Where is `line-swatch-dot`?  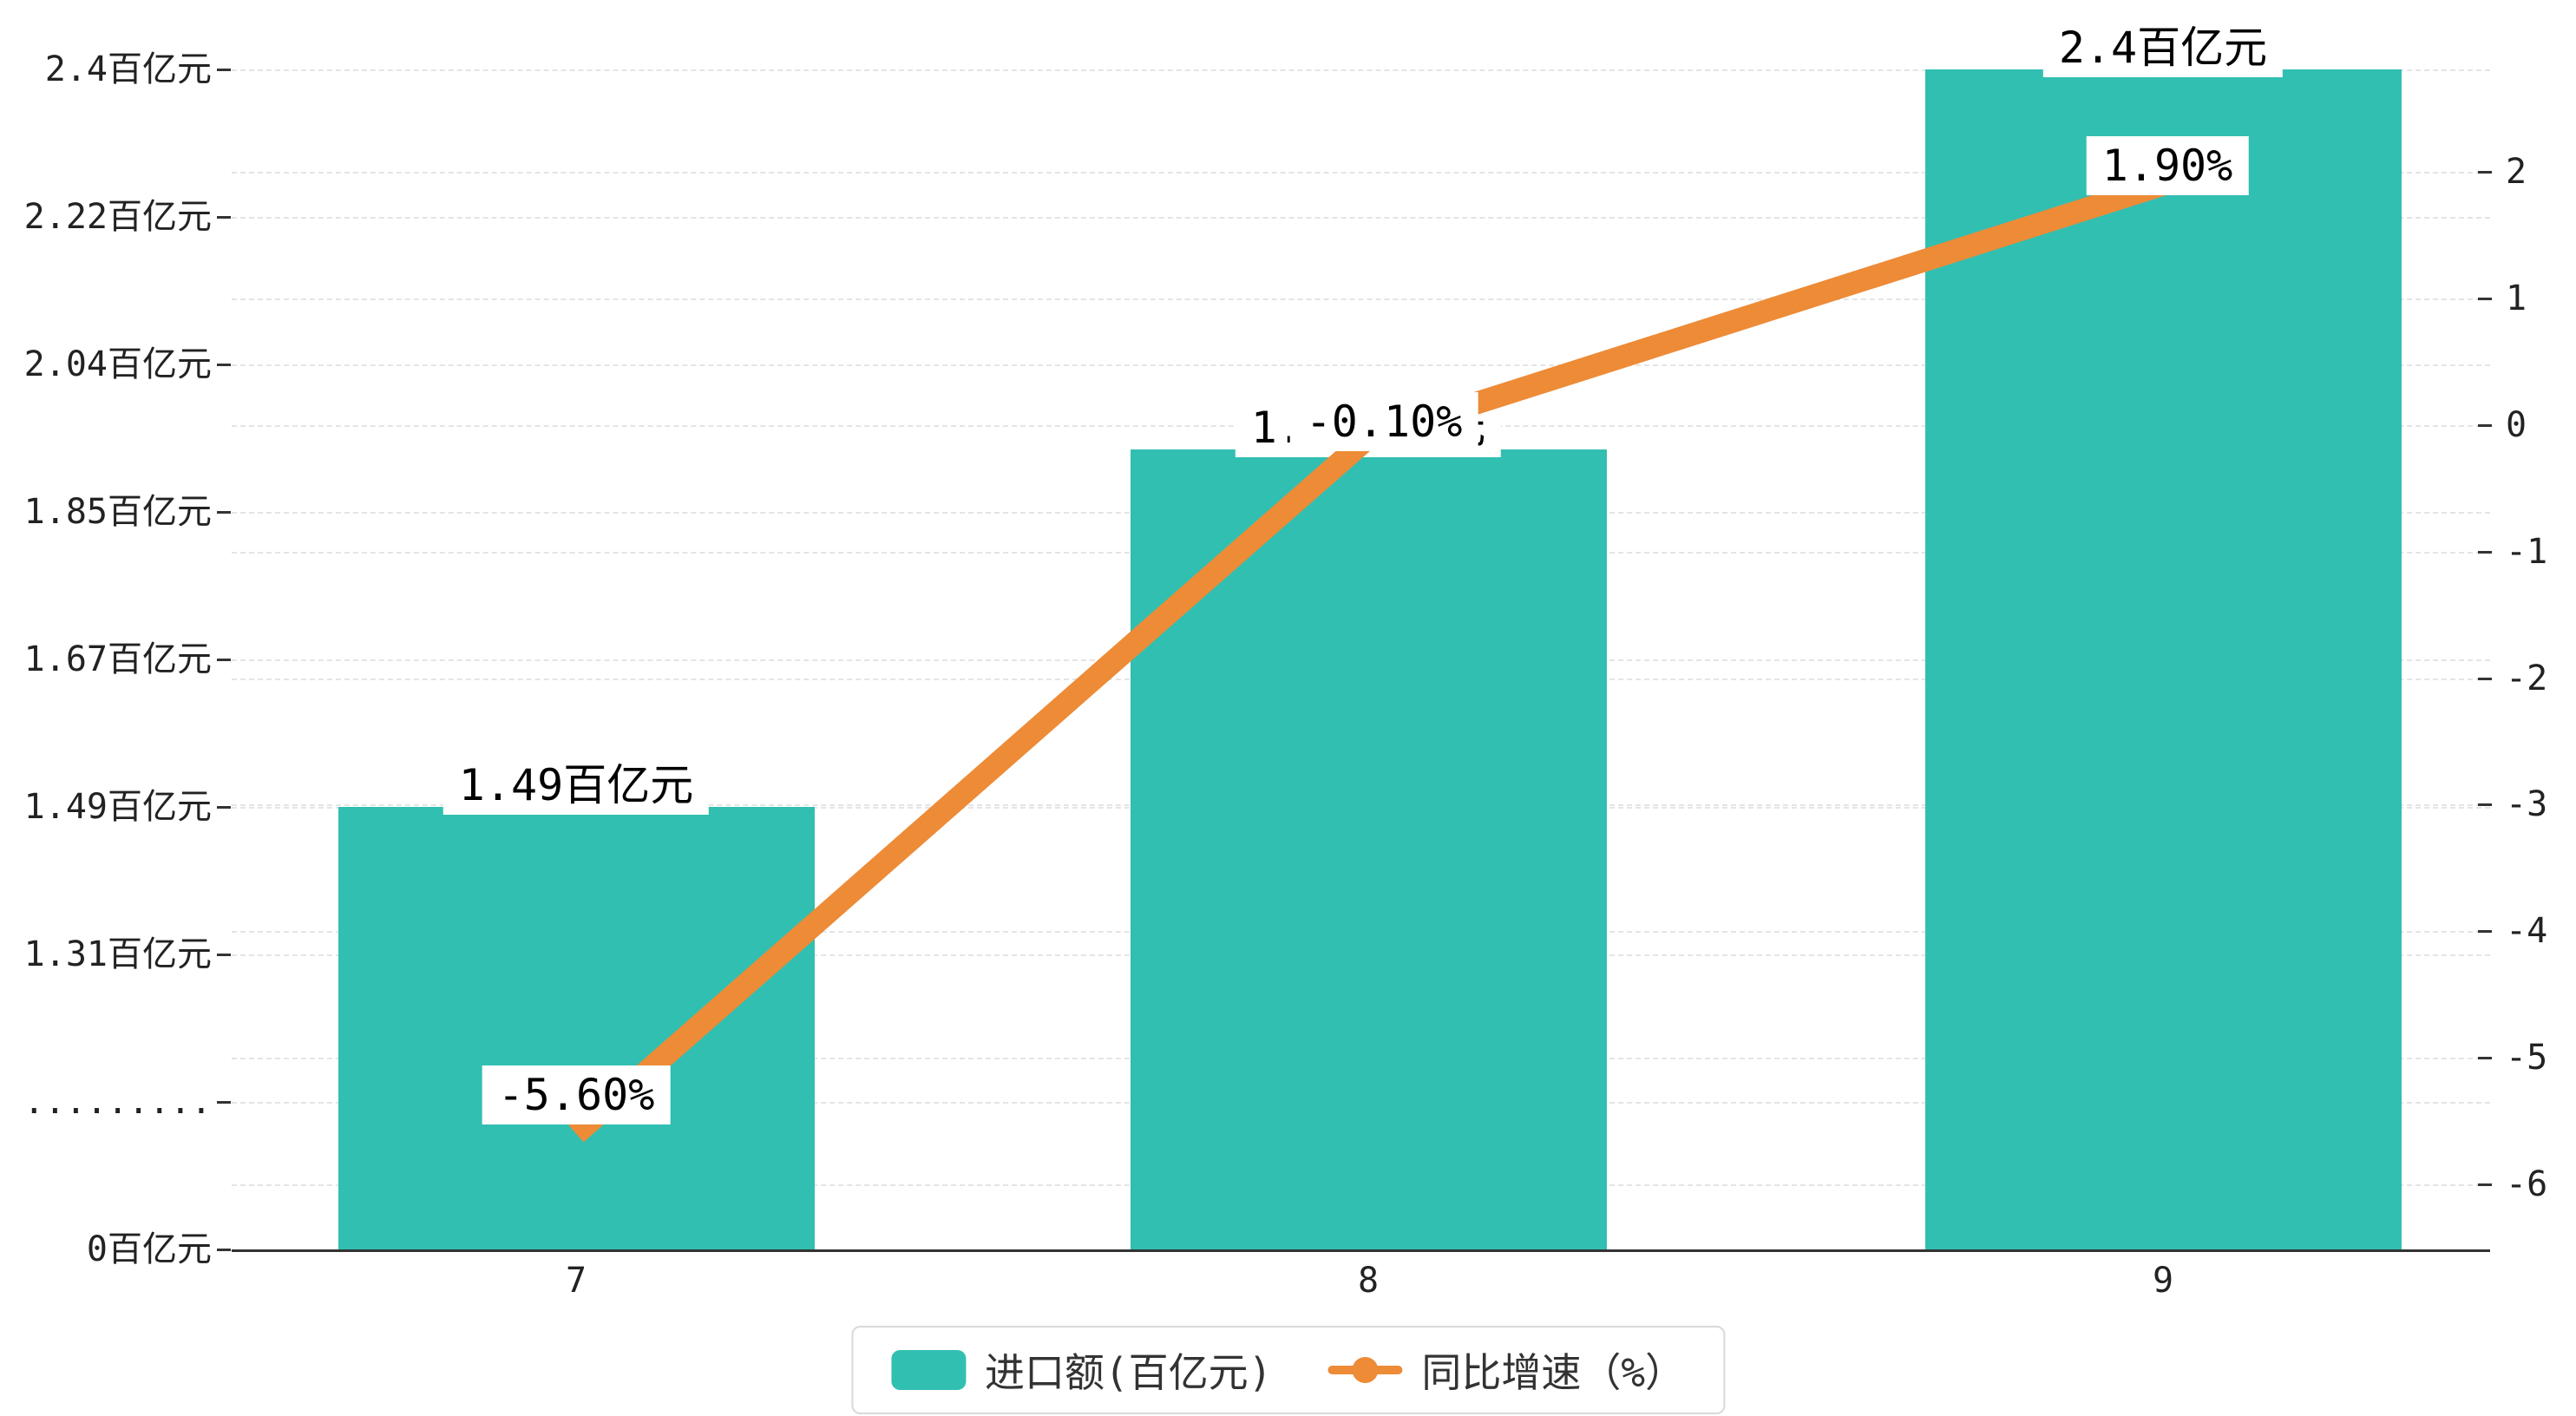 line-swatch-dot is located at coordinates (1365, 1370).